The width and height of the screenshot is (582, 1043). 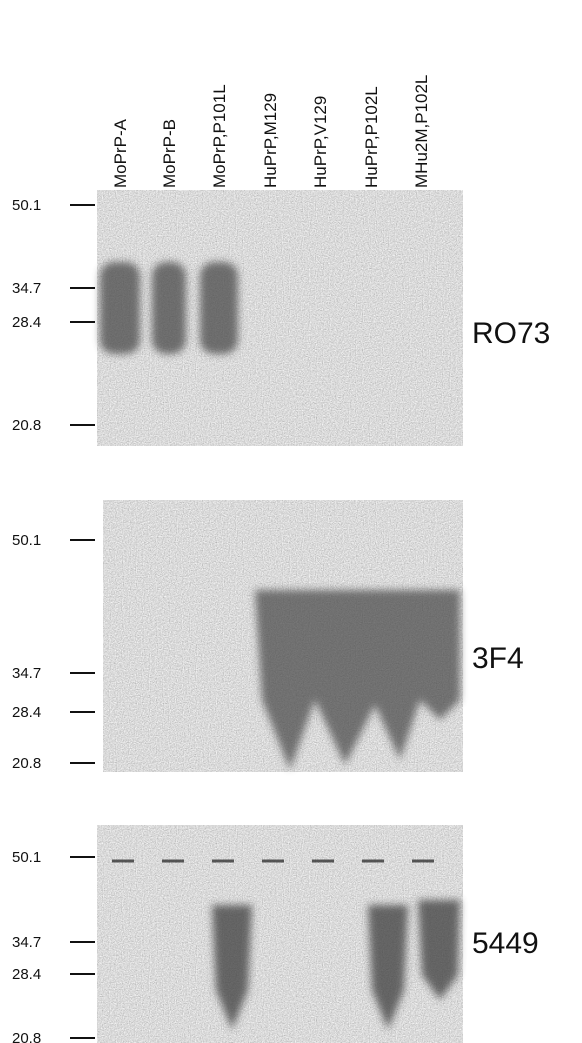 What do you see at coordinates (120, 153) in the screenshot?
I see `lane-label: MoPrP-A` at bounding box center [120, 153].